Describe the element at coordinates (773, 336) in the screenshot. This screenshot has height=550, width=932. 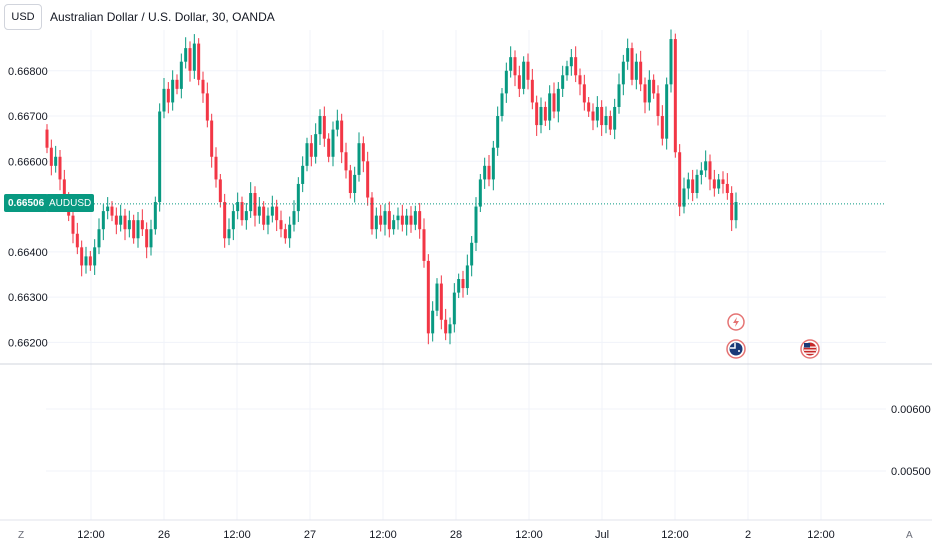
I see `event-markers` at that location.